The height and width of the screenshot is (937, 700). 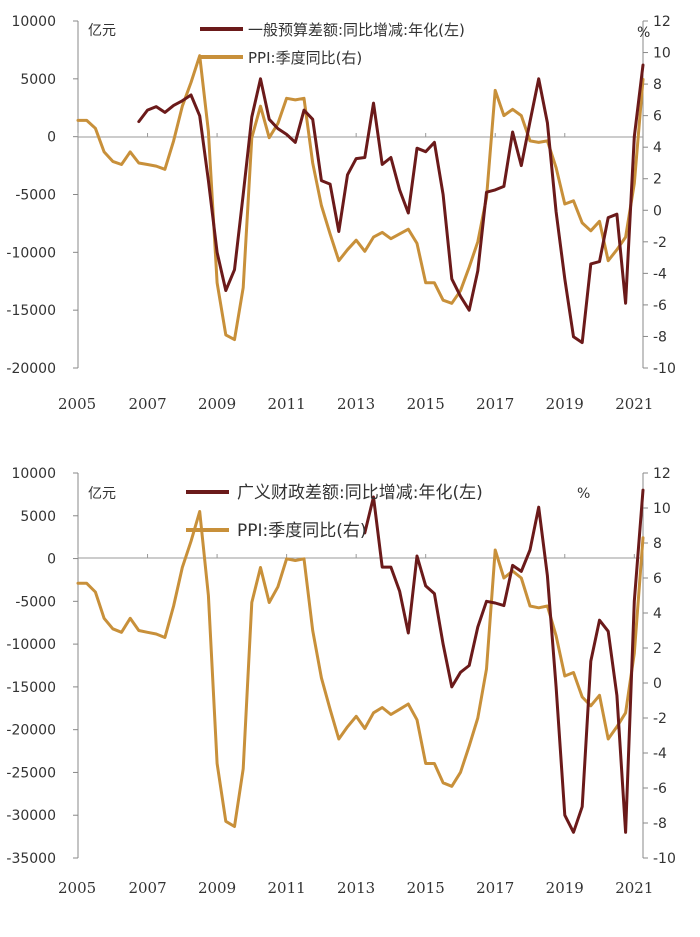 I want to click on left-tick-label: -35000, so click(x=31, y=859).